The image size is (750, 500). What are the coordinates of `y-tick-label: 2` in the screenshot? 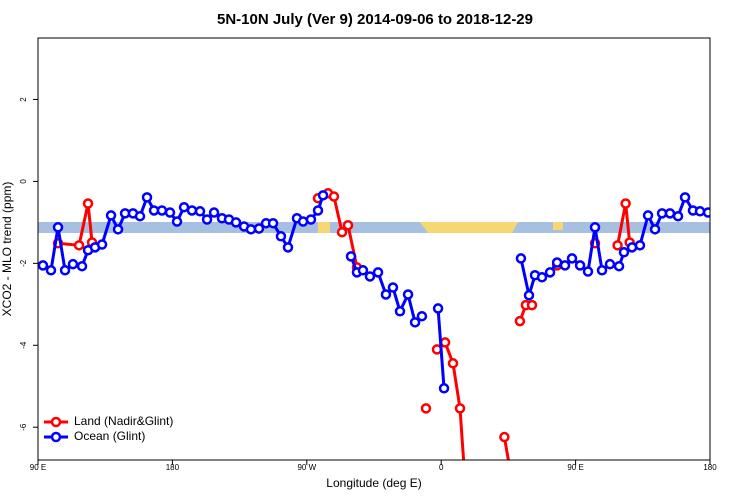 It's located at (23, 99).